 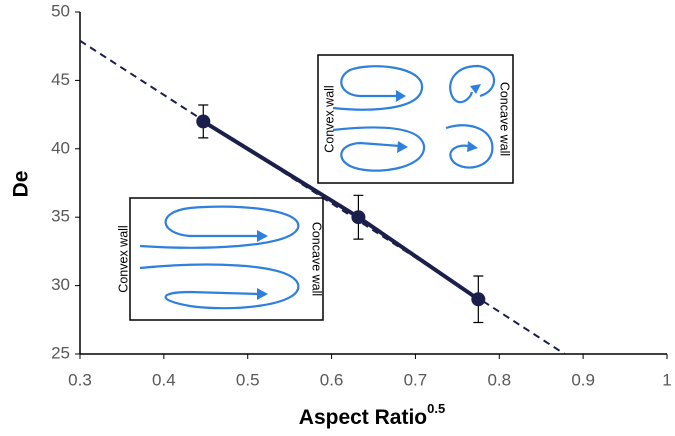 What do you see at coordinates (21, 184) in the screenshot?
I see `y-axis-title: De` at bounding box center [21, 184].